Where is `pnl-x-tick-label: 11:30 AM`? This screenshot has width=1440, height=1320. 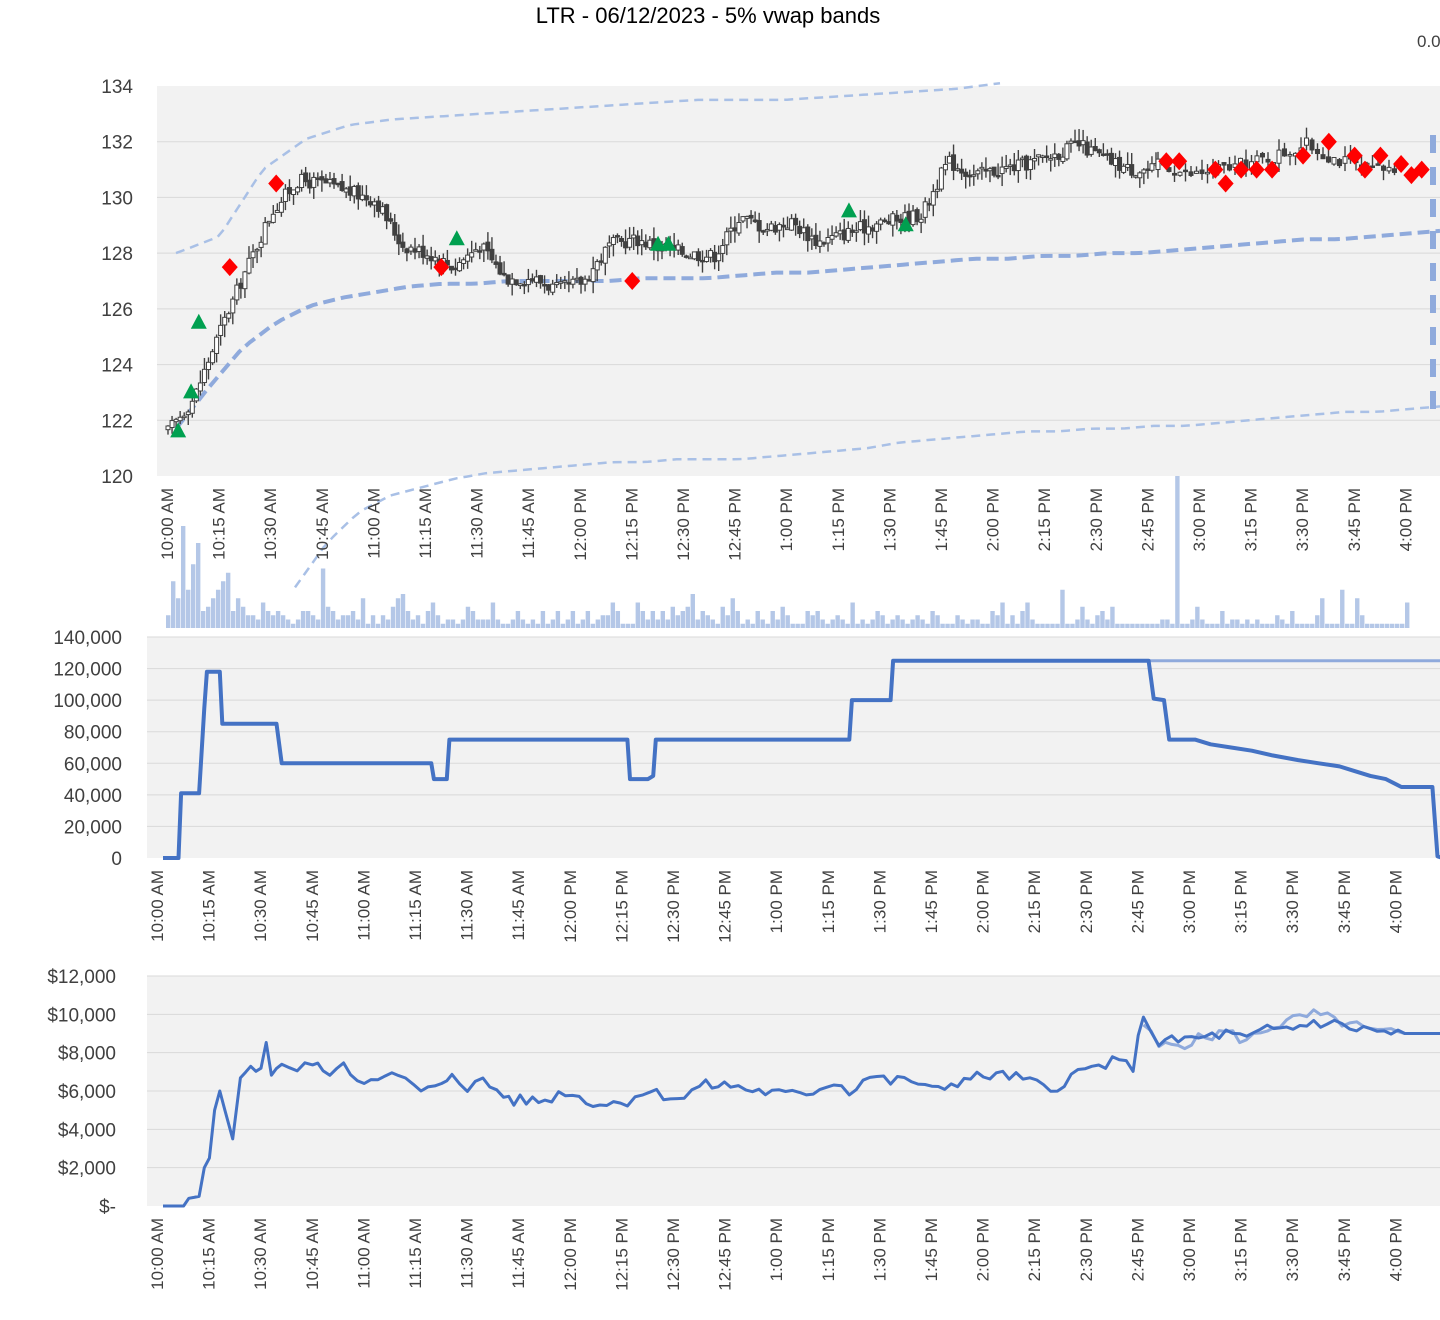 pnl-x-tick-label: 11:30 AM is located at coordinates (467, 1253).